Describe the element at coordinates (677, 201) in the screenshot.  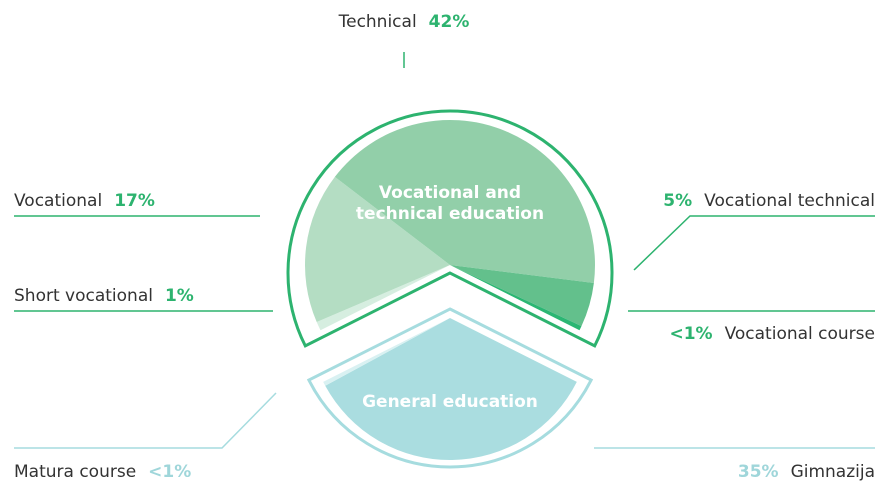
I see `value-label: 5%` at that location.